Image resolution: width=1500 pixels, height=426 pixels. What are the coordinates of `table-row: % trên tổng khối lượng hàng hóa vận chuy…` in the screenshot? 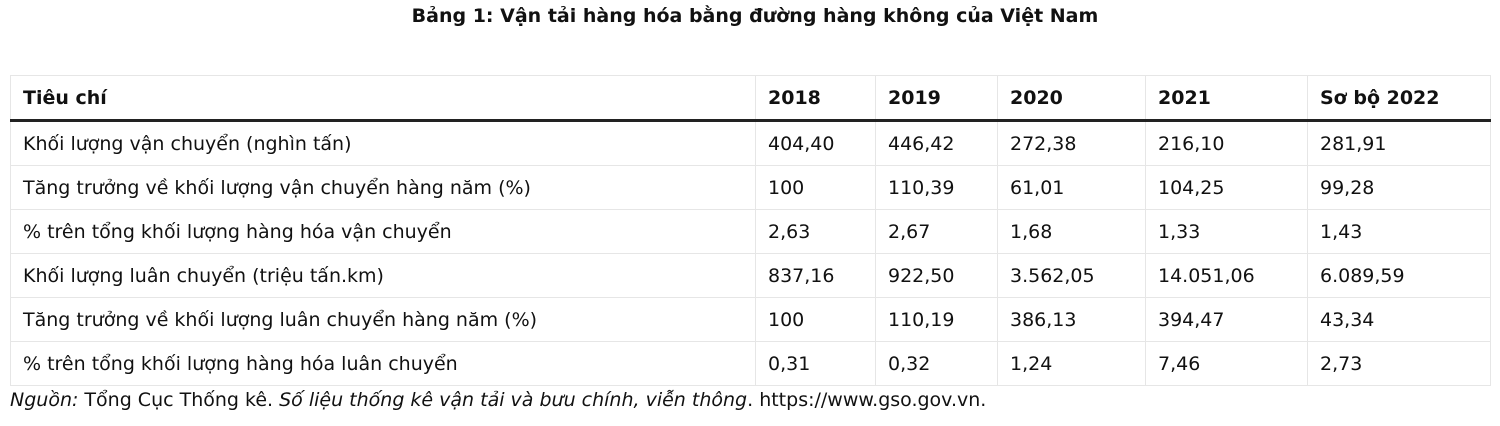 It's located at (750, 231).